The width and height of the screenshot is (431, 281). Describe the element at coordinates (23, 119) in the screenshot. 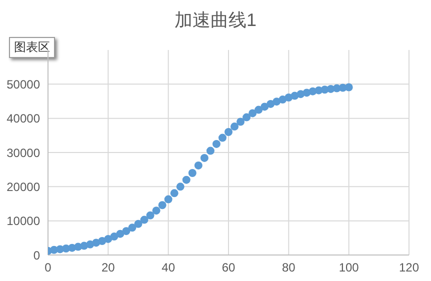

I see `y-tick-label: 40000` at that location.